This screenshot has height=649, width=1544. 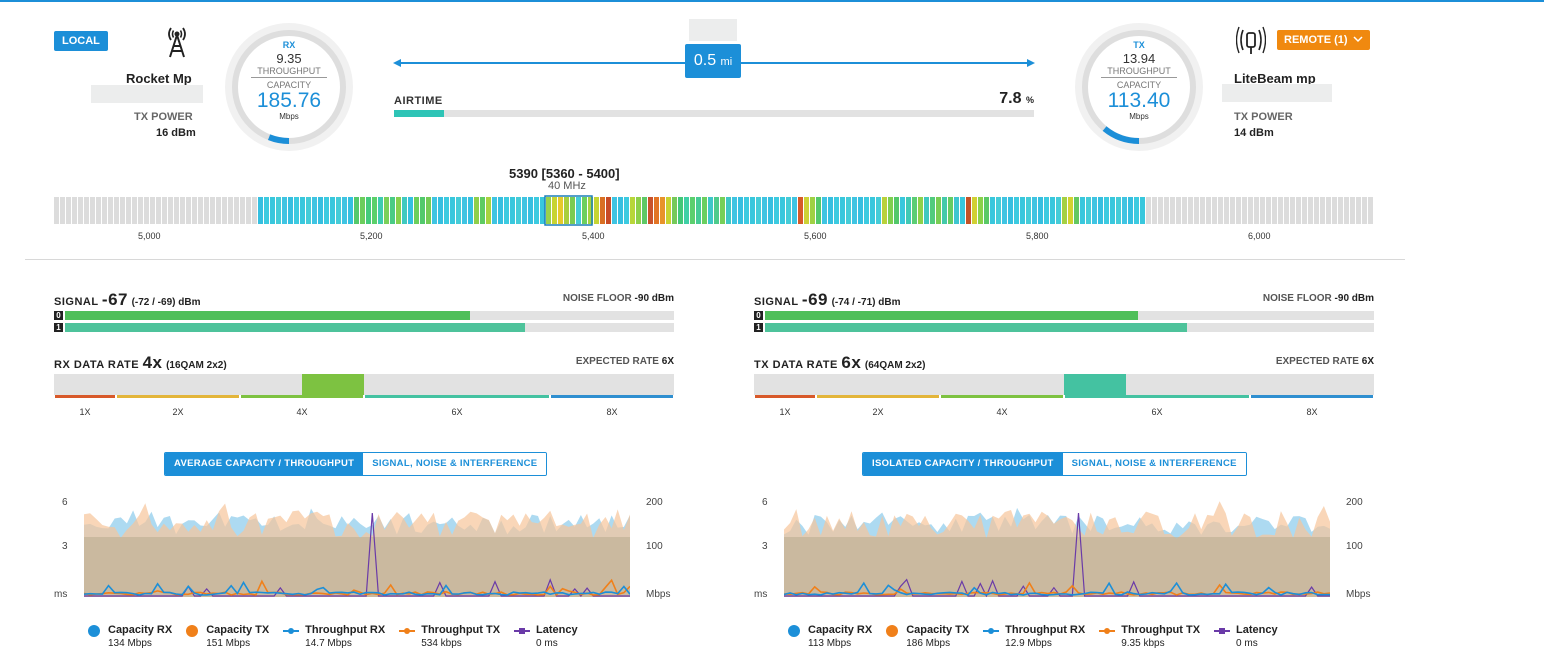 What do you see at coordinates (238, 630) in the screenshot?
I see `legend-series-name: Capacity TX` at bounding box center [238, 630].